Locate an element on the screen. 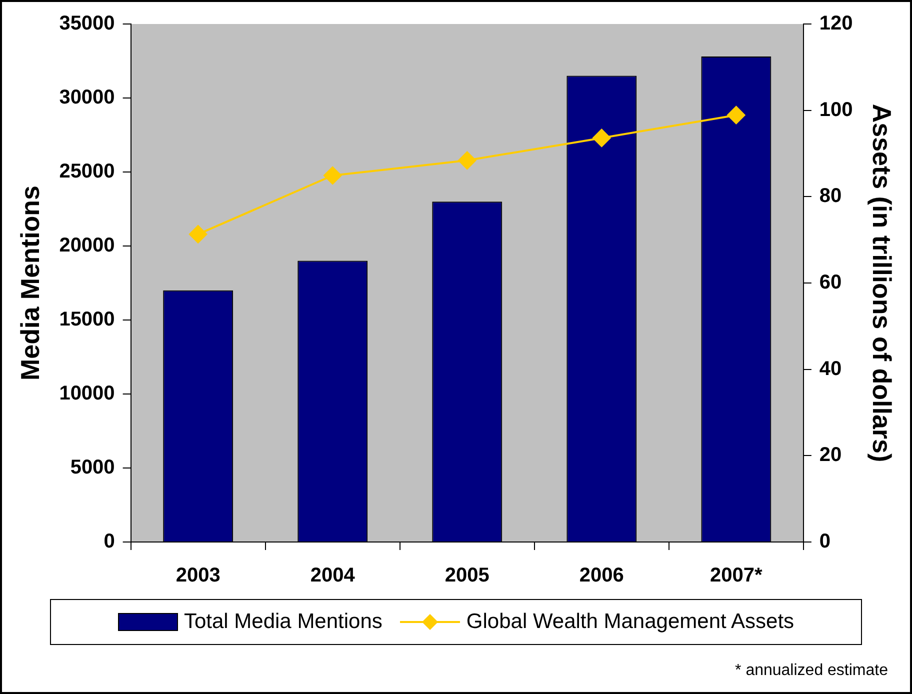  y-tick-label: 15000 is located at coordinates (87, 319).